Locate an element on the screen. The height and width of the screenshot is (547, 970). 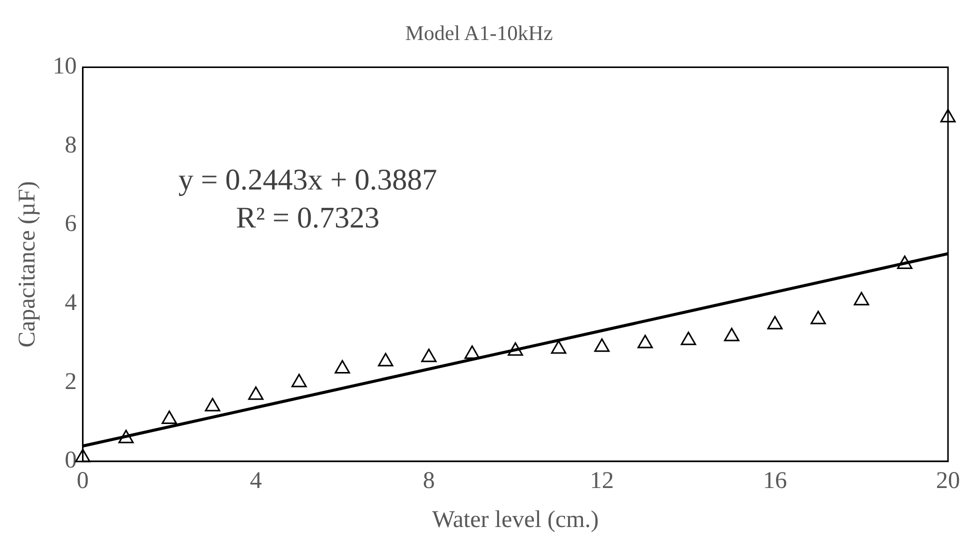
x-tick-label: 20 is located at coordinates (948, 481).